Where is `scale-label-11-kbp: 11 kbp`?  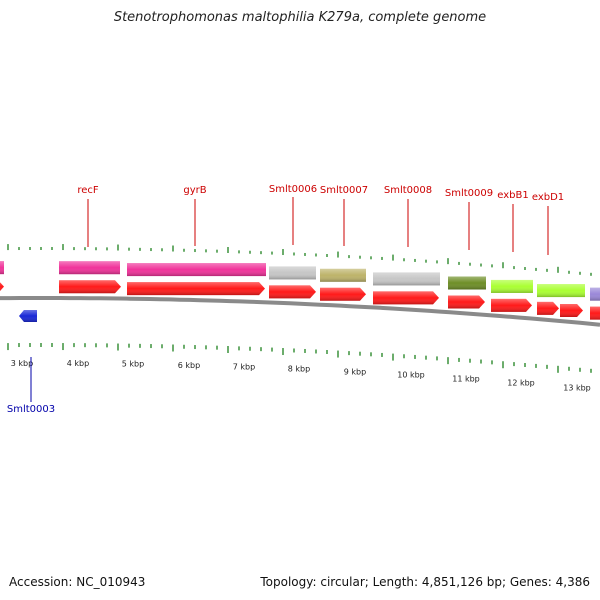 scale-label-11-kbp: 11 kbp is located at coordinates (466, 378).